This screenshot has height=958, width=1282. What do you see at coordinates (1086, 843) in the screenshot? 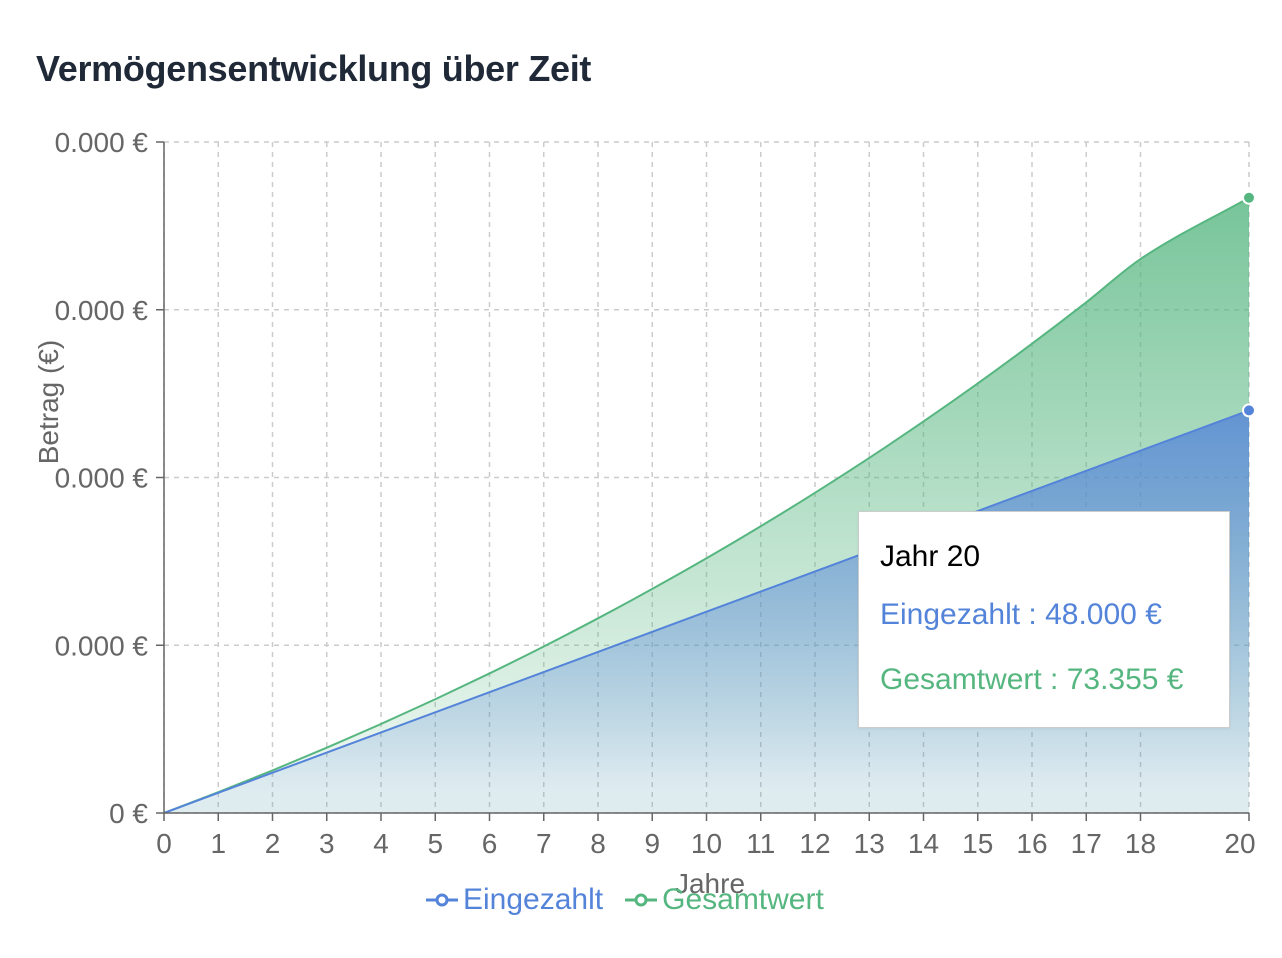
I see `x-tick-label: 17` at bounding box center [1086, 843].